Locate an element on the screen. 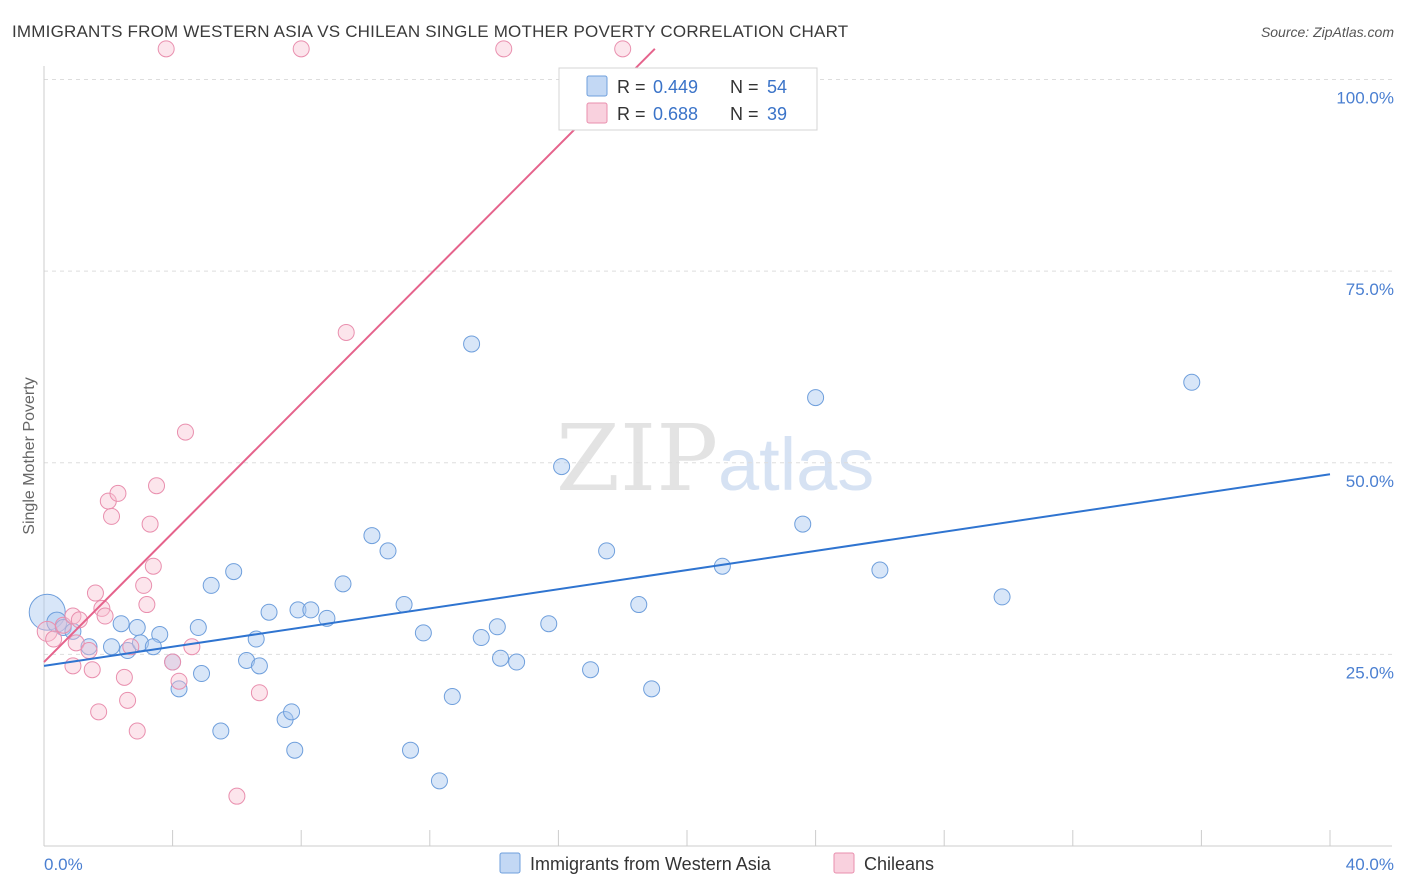 The width and height of the screenshot is (1406, 892). y-tick-label: 50.0% is located at coordinates (1370, 481).